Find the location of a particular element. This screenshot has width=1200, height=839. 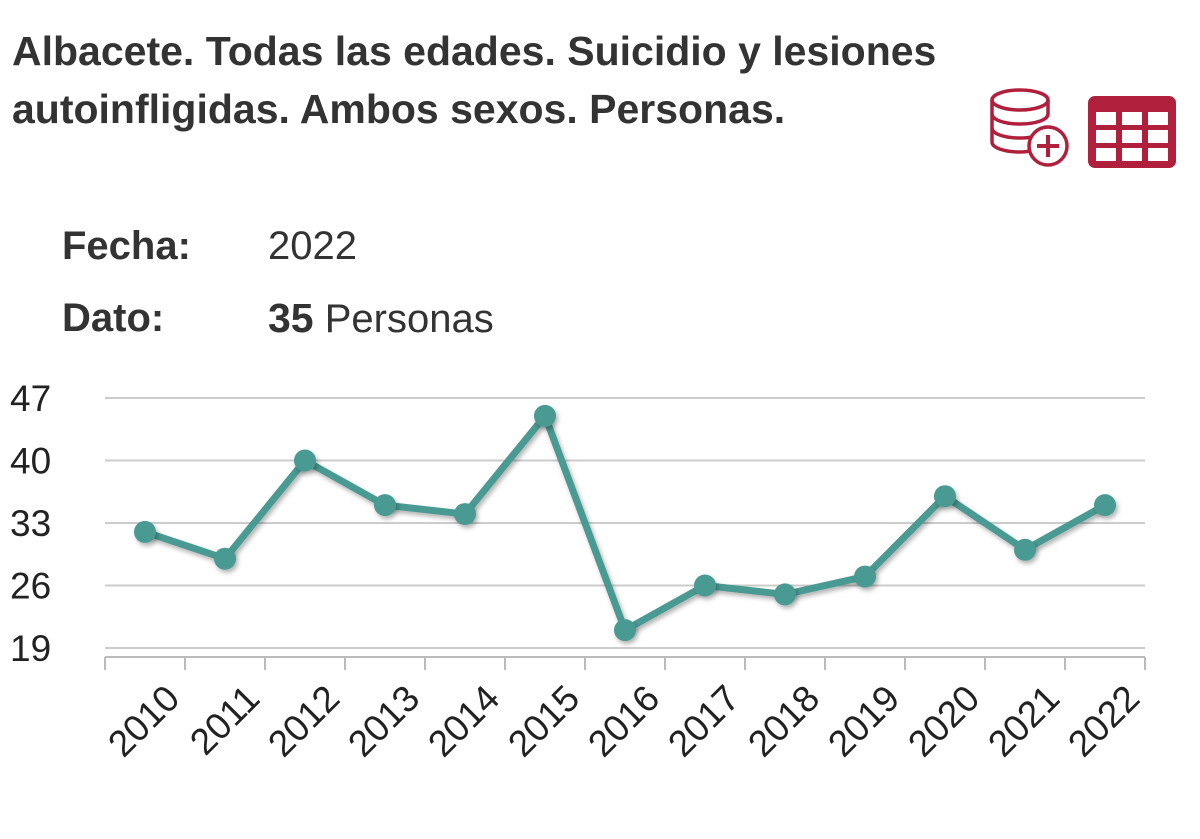

data-point-2018 is located at coordinates (785, 594).